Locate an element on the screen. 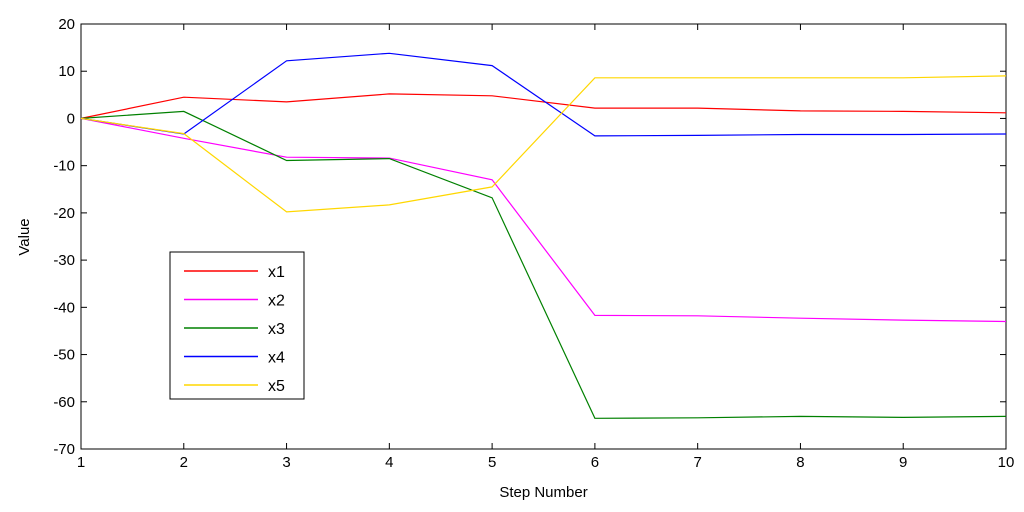  legend-label-x1: x1 is located at coordinates (276, 272).